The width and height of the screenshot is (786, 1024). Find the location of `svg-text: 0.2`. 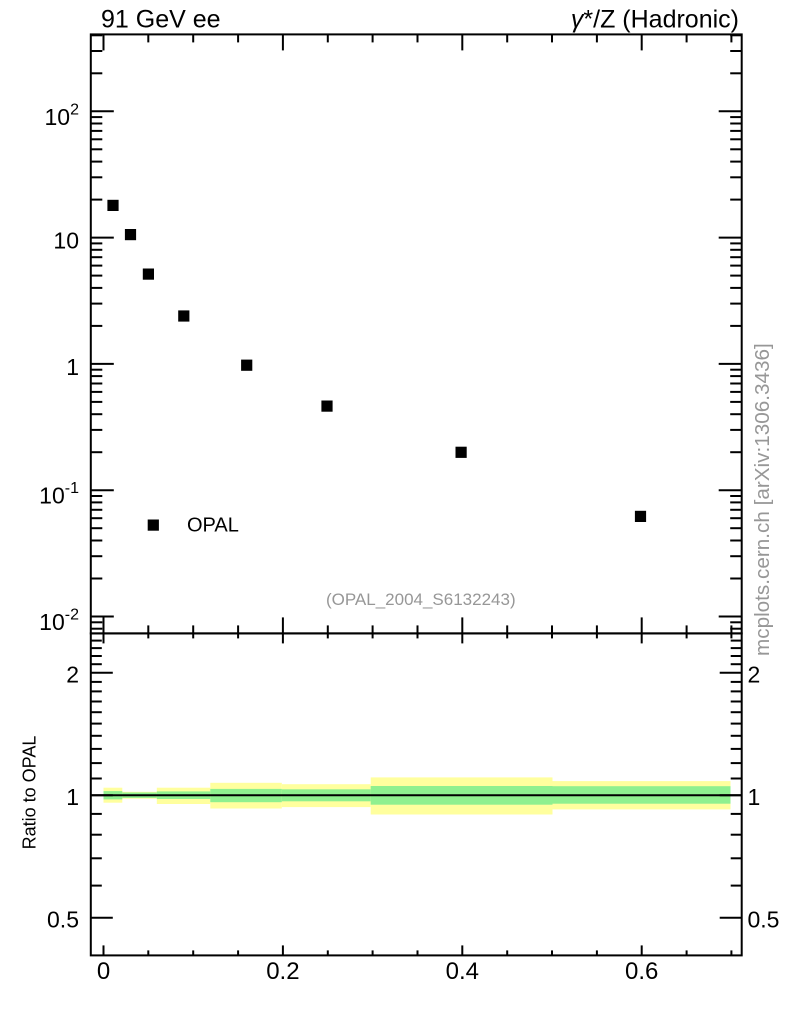

svg-text: 0.2 is located at coordinates (282, 971).